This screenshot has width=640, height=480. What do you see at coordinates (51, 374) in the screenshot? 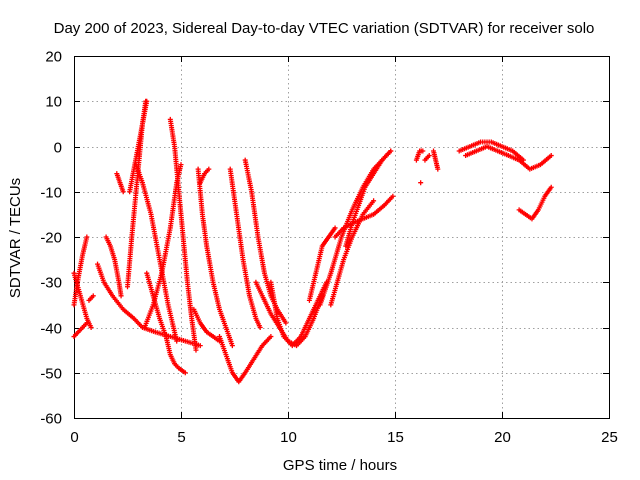
I see `y-tick-label: -50` at bounding box center [51, 374].